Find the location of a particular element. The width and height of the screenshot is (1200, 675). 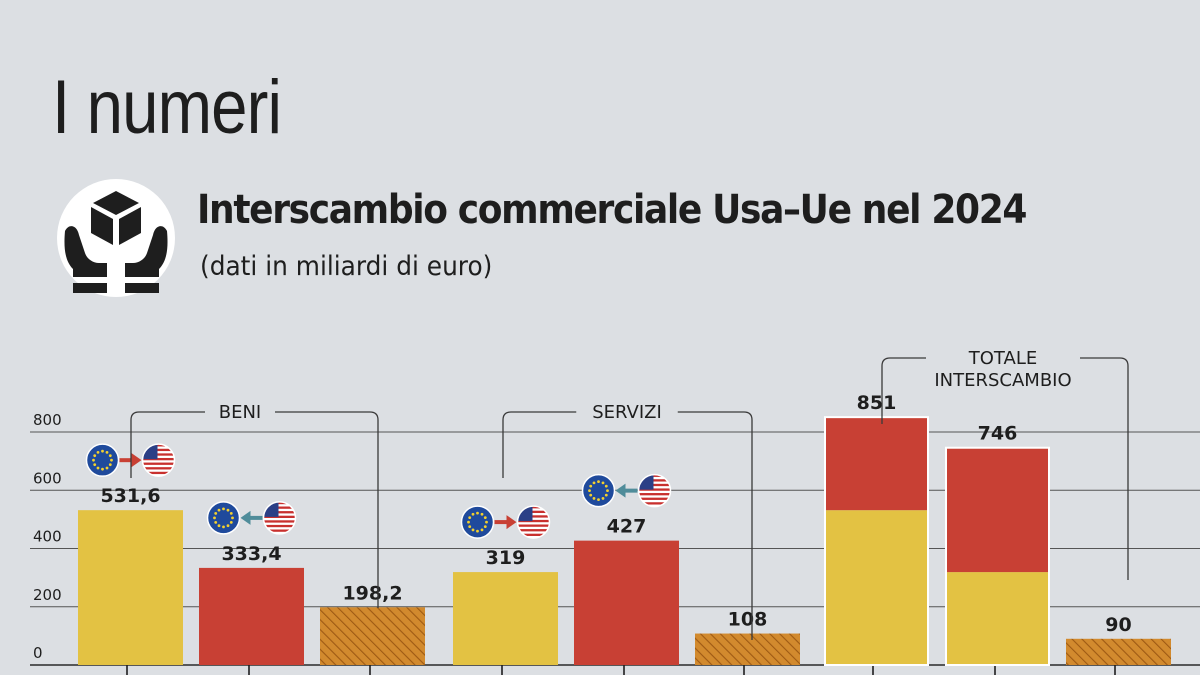

data-label: 333,4 is located at coordinates (251, 554).